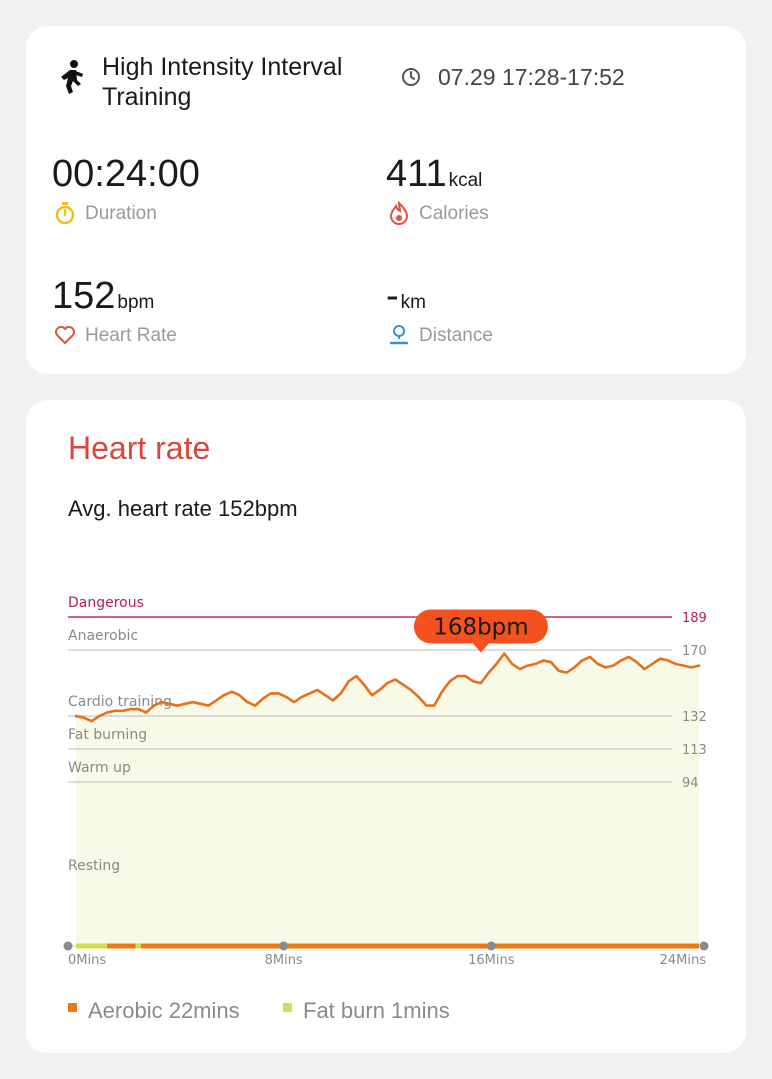 This screenshot has height=1079, width=772. I want to click on heart-icon, so click(65, 335).